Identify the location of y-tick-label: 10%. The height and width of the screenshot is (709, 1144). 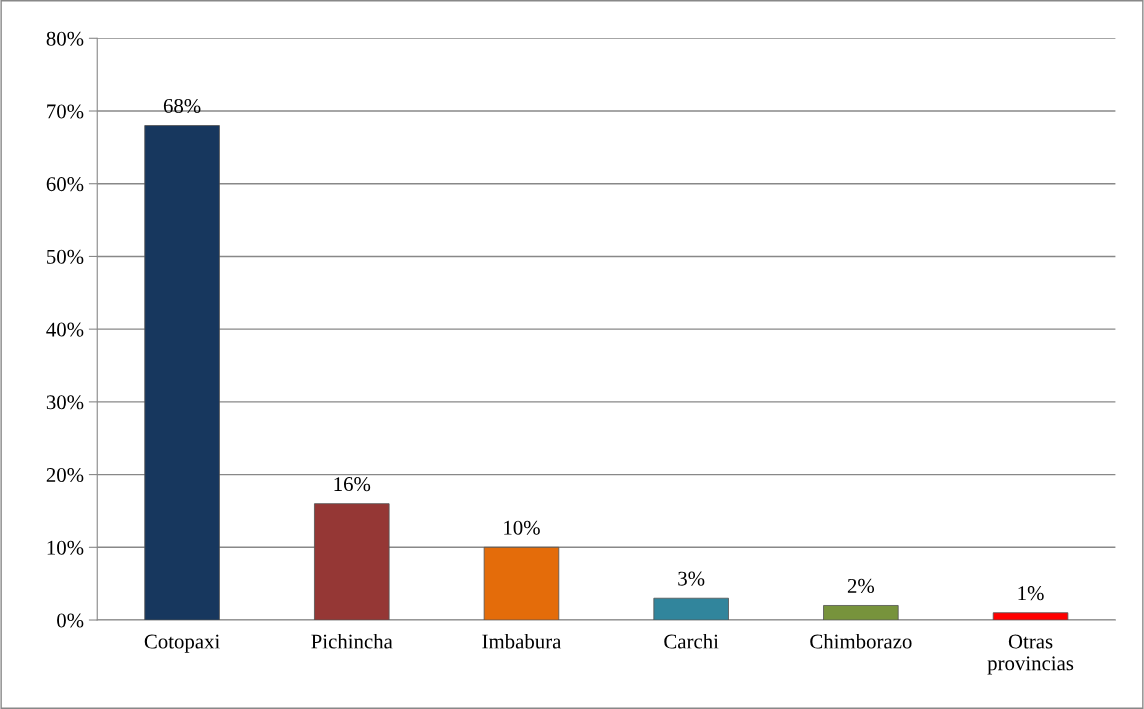
(65, 547).